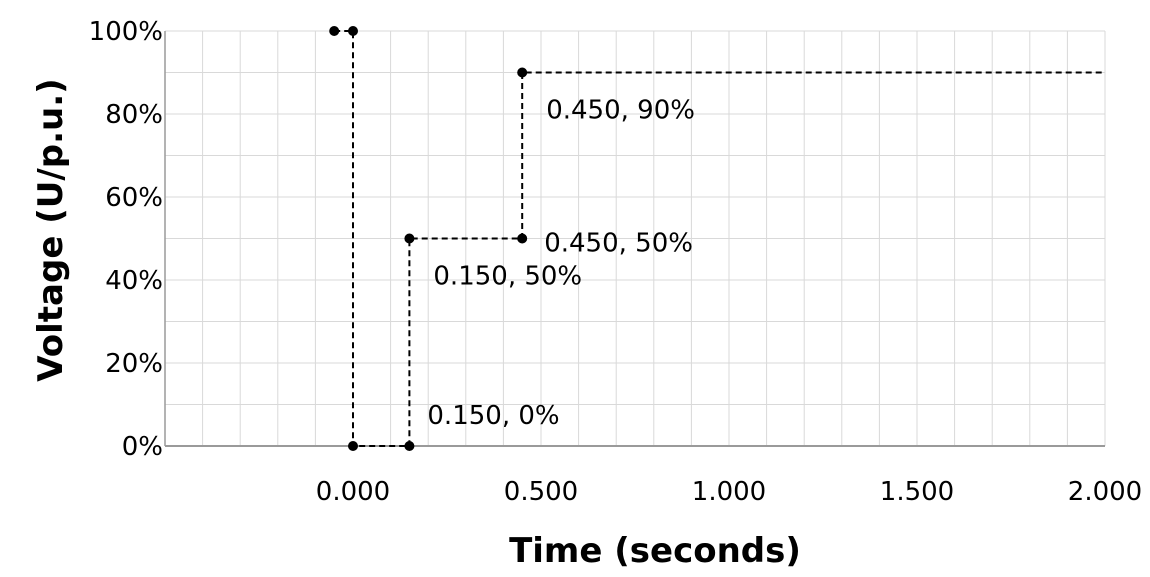 This screenshot has height=577, width=1150. What do you see at coordinates (729, 492) in the screenshot?
I see `x-tick-label: 1.000` at bounding box center [729, 492].